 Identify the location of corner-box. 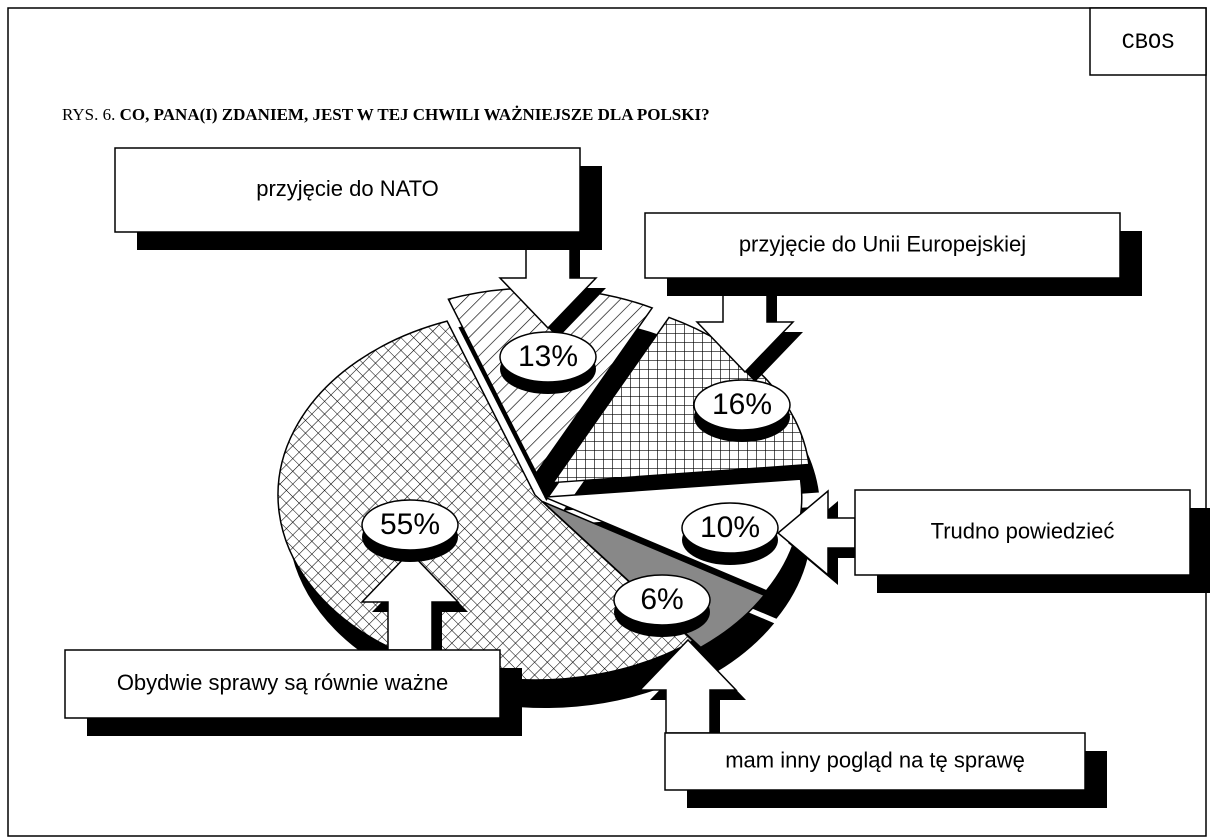
(1148, 41).